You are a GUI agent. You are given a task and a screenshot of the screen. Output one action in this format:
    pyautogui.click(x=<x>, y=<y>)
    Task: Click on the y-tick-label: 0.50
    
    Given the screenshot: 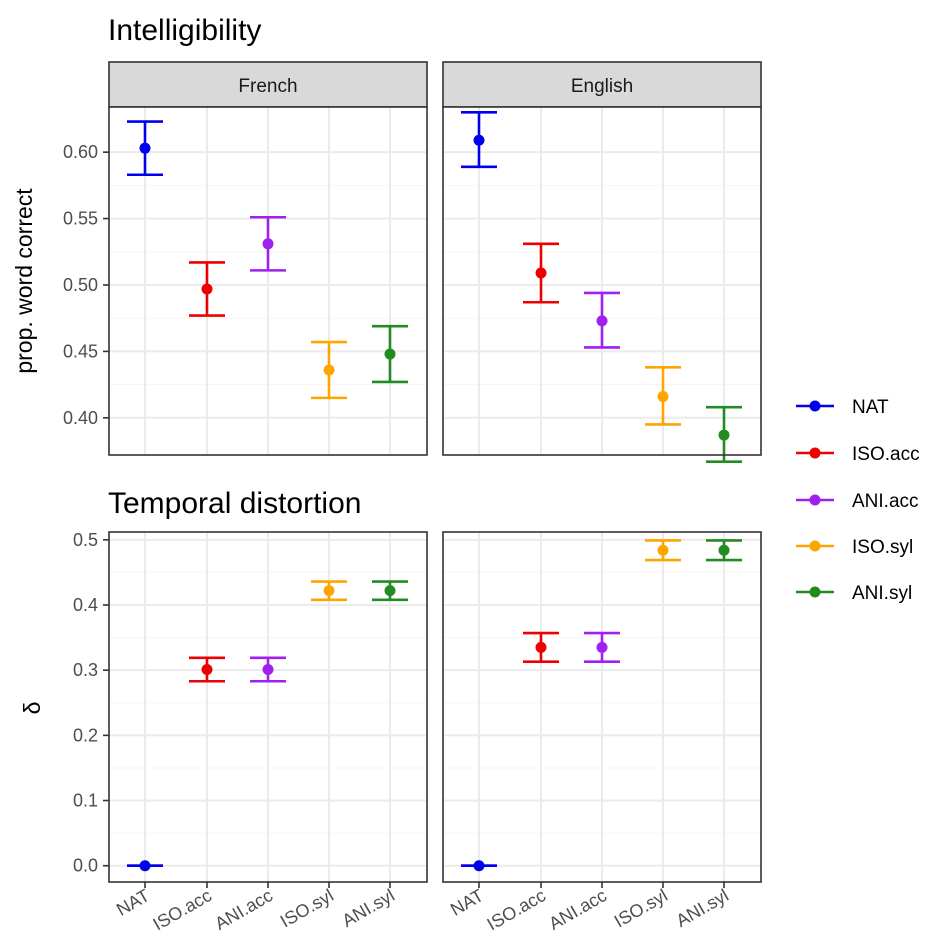 What is the action you would take?
    pyautogui.click(x=80, y=285)
    